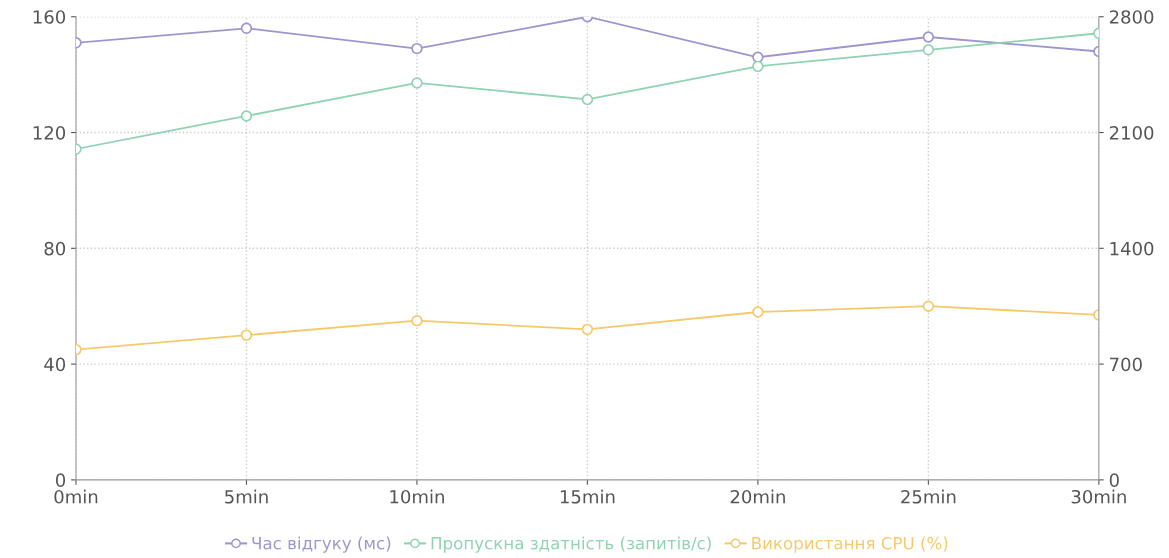 The height and width of the screenshot is (558, 1169). Describe the element at coordinates (55, 364) in the screenshot. I see `y-tick-label: 40` at that location.